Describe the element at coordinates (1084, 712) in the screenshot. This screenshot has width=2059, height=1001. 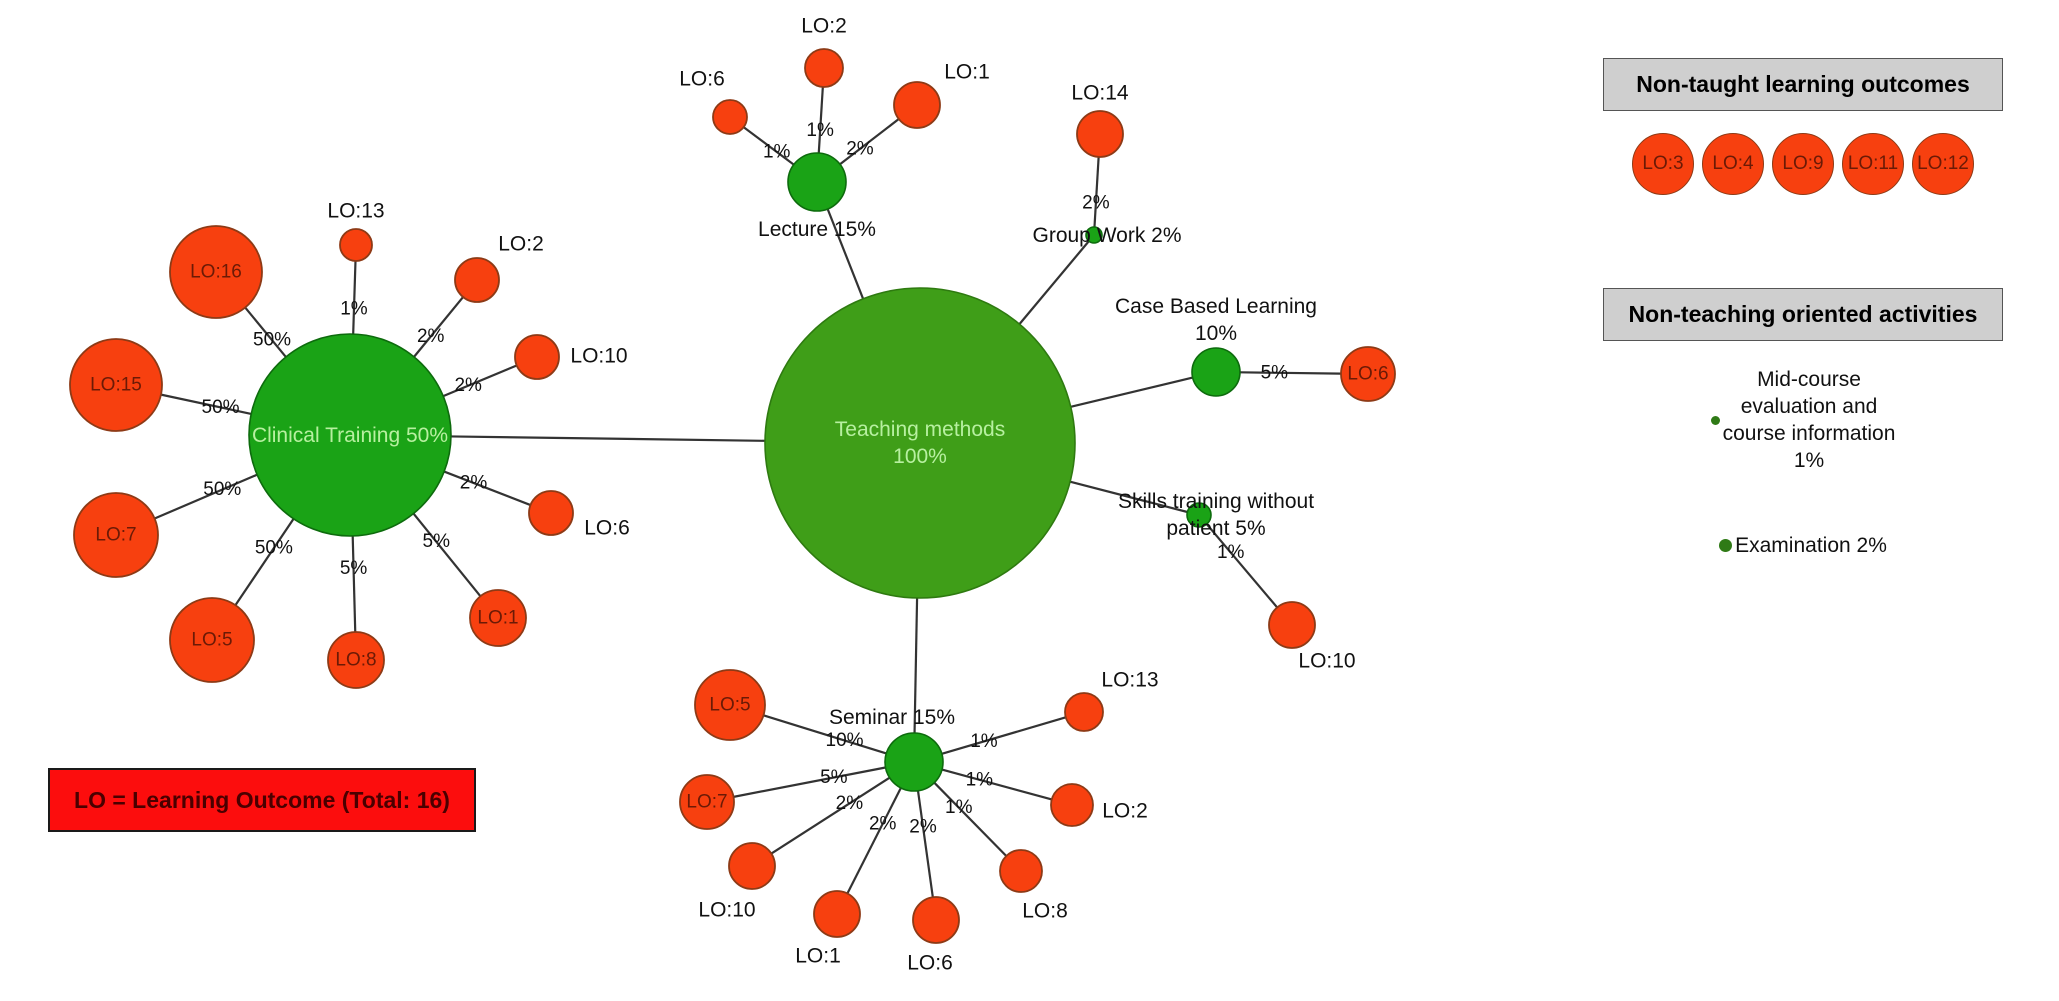
I see `lo-node-LO13-seminar` at that location.